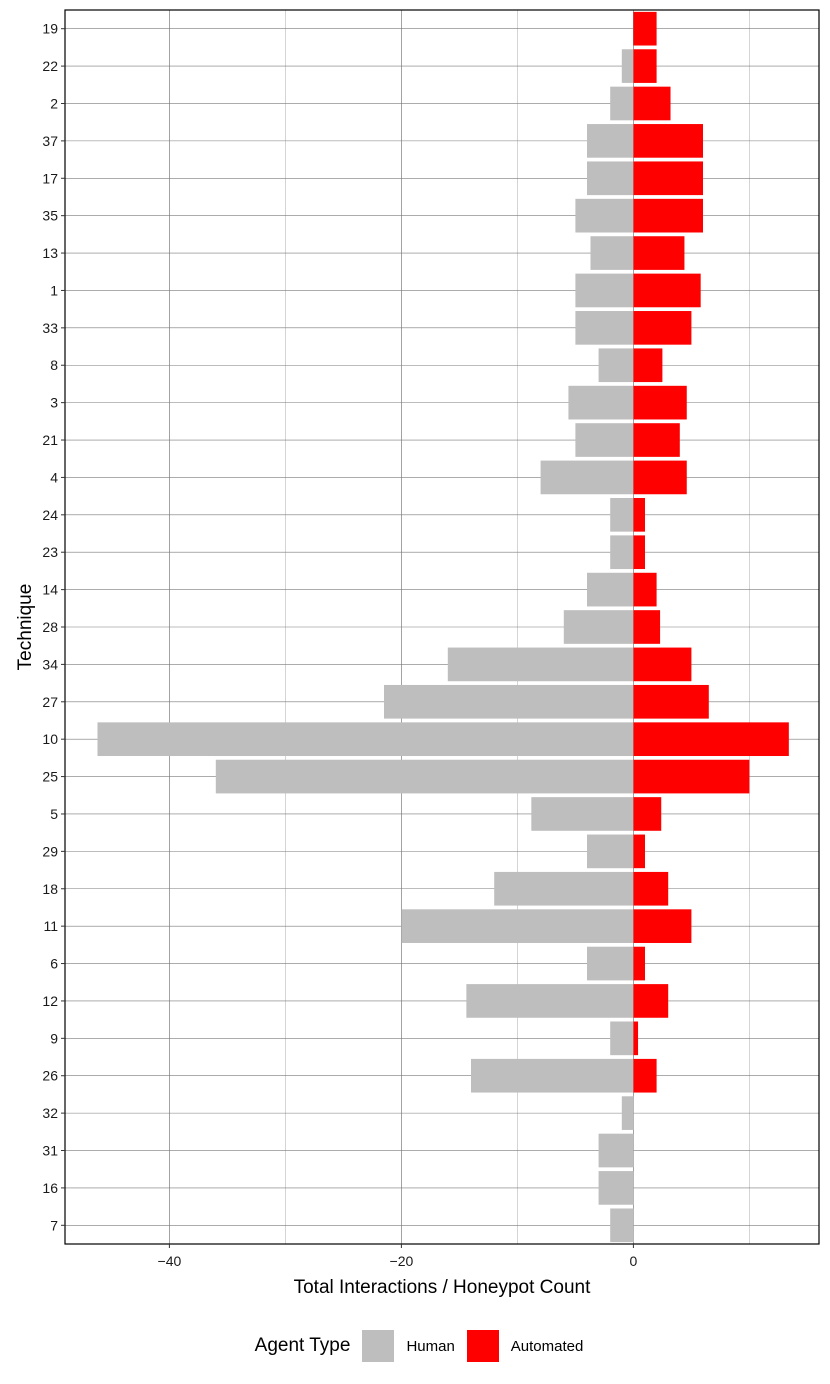 Image resolution: width=830 pixels, height=1384 pixels. What do you see at coordinates (443, 1287) in the screenshot?
I see `x-axis-title: Total Interactions / Honeypot Count` at bounding box center [443, 1287].